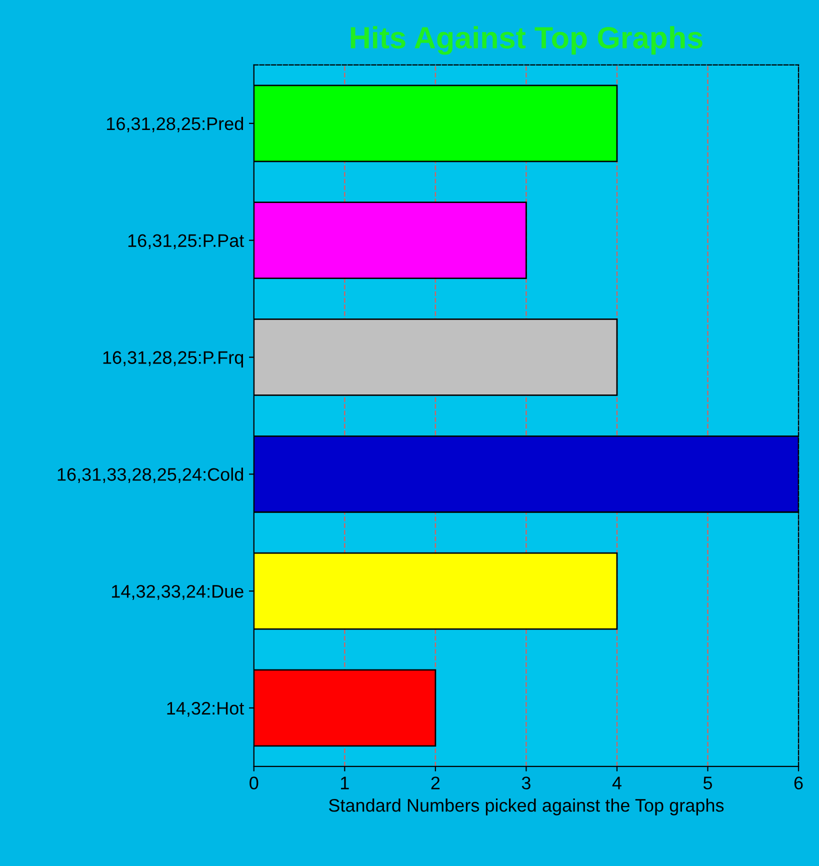 The width and height of the screenshot is (819, 866). What do you see at coordinates (345, 783) in the screenshot?
I see `x-tick-label: 1` at bounding box center [345, 783].